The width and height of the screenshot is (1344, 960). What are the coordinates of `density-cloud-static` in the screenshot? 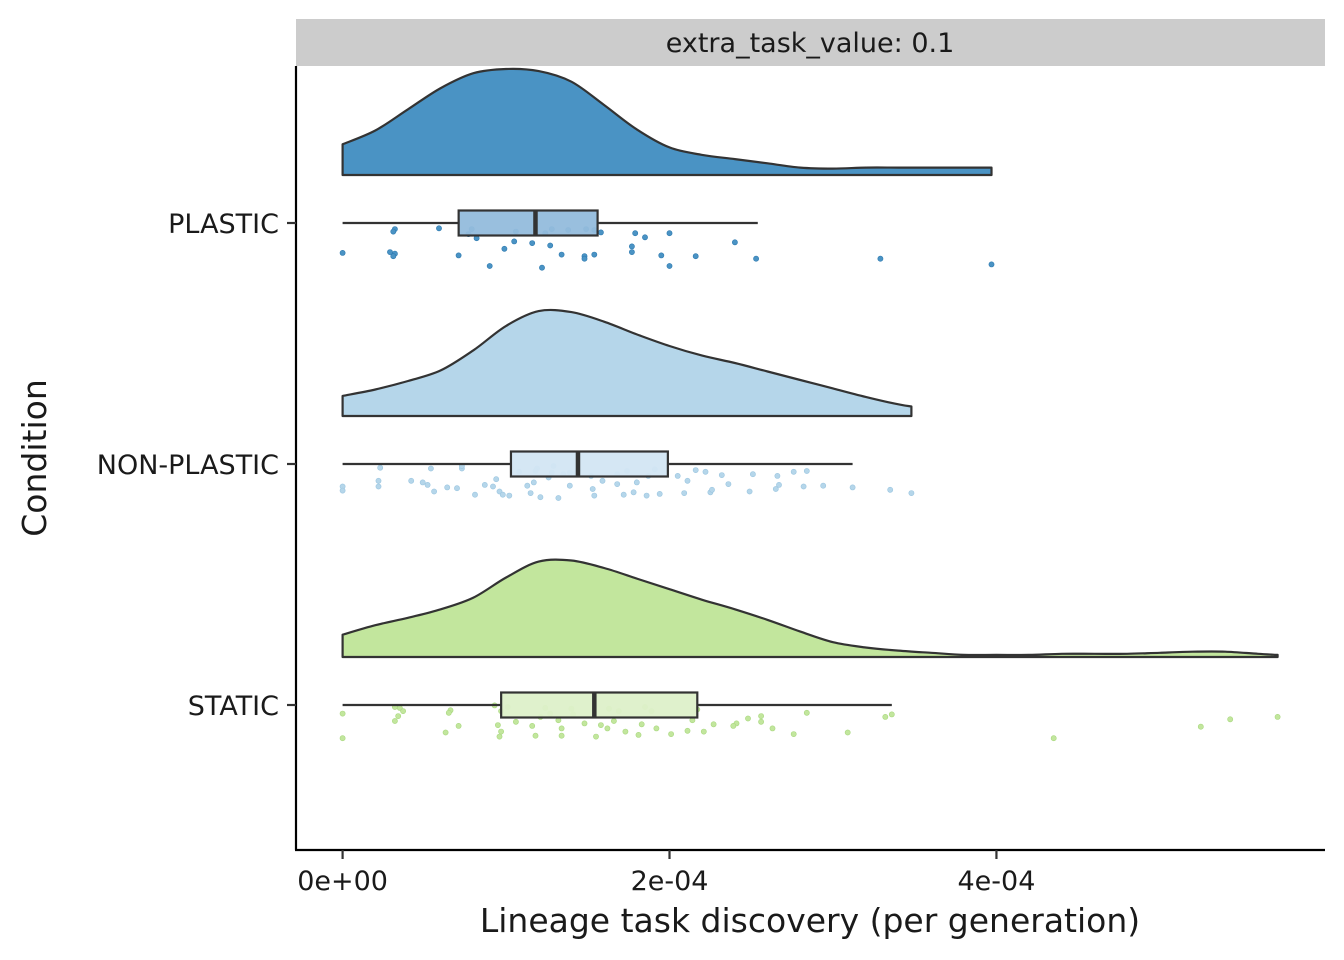 It's located at (810, 608).